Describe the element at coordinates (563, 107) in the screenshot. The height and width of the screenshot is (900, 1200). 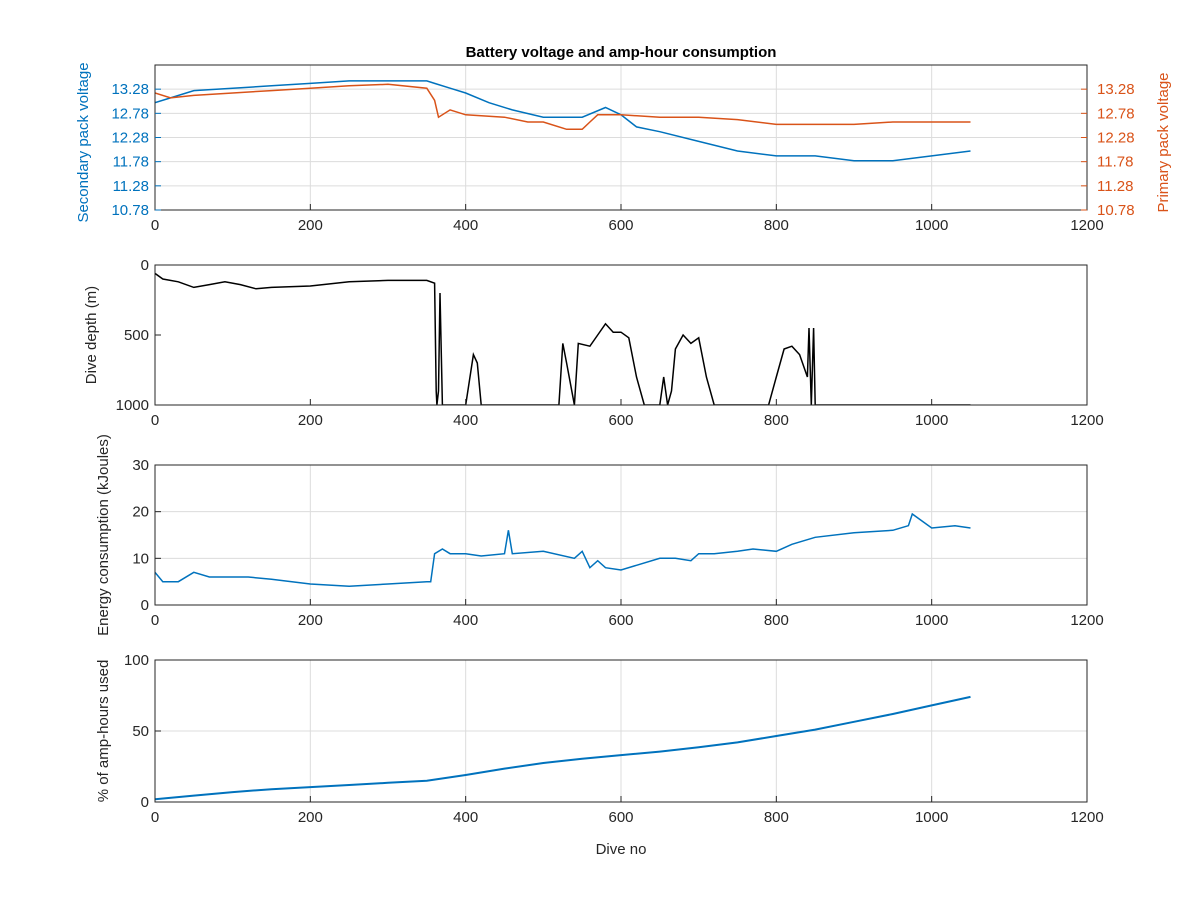
I see `series-line-primary-voltage` at that location.